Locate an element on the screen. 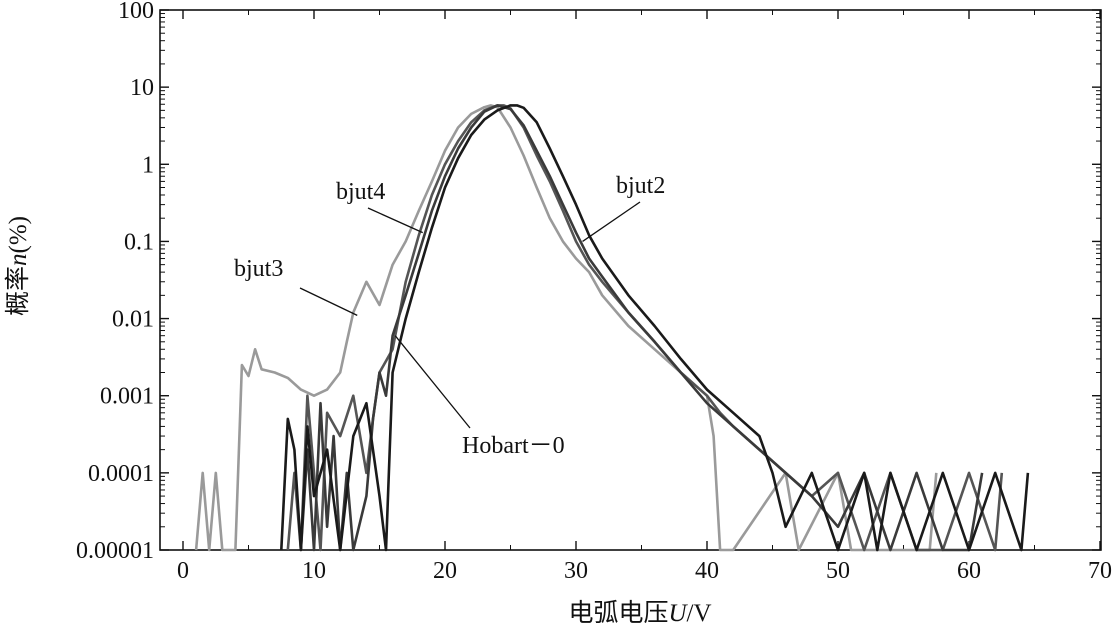 This screenshot has height=629, width=1116. x-tick-label: 60 is located at coordinates (969, 571).